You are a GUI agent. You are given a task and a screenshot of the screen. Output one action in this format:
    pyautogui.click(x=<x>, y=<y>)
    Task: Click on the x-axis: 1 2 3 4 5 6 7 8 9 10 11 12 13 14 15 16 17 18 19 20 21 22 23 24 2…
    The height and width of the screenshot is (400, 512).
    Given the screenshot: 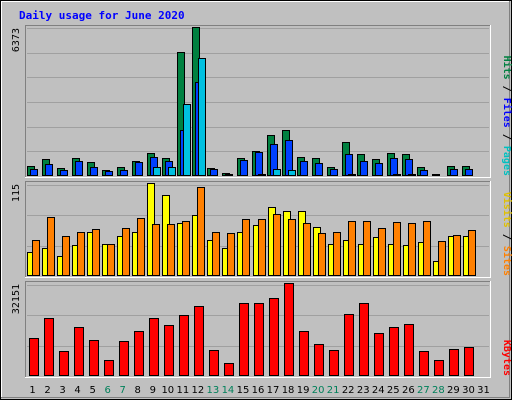 What is the action you would take?
    pyautogui.click(x=259, y=390)
    